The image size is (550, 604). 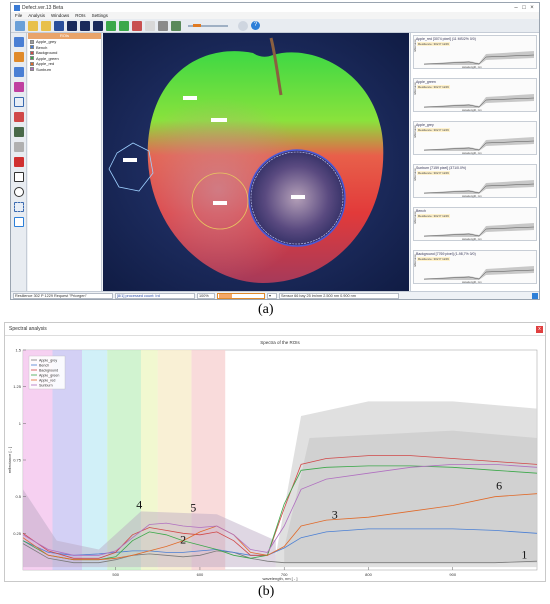 What do you see at coordinates (163, 25) in the screenshot?
I see `grid-icon` at bounding box center [163, 25].